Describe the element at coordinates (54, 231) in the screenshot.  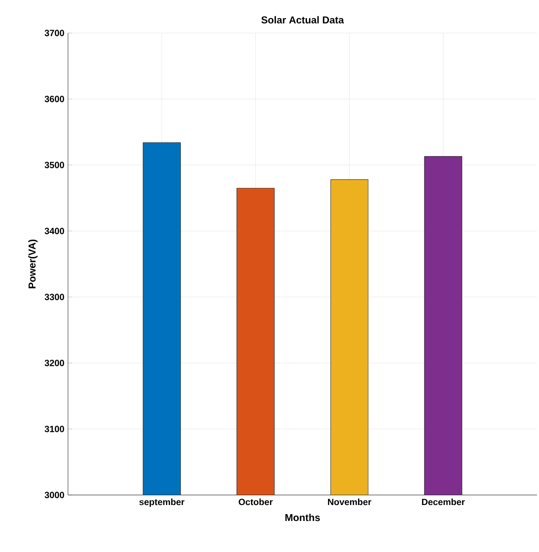
I see `y-tick-label: 3400` at that location.